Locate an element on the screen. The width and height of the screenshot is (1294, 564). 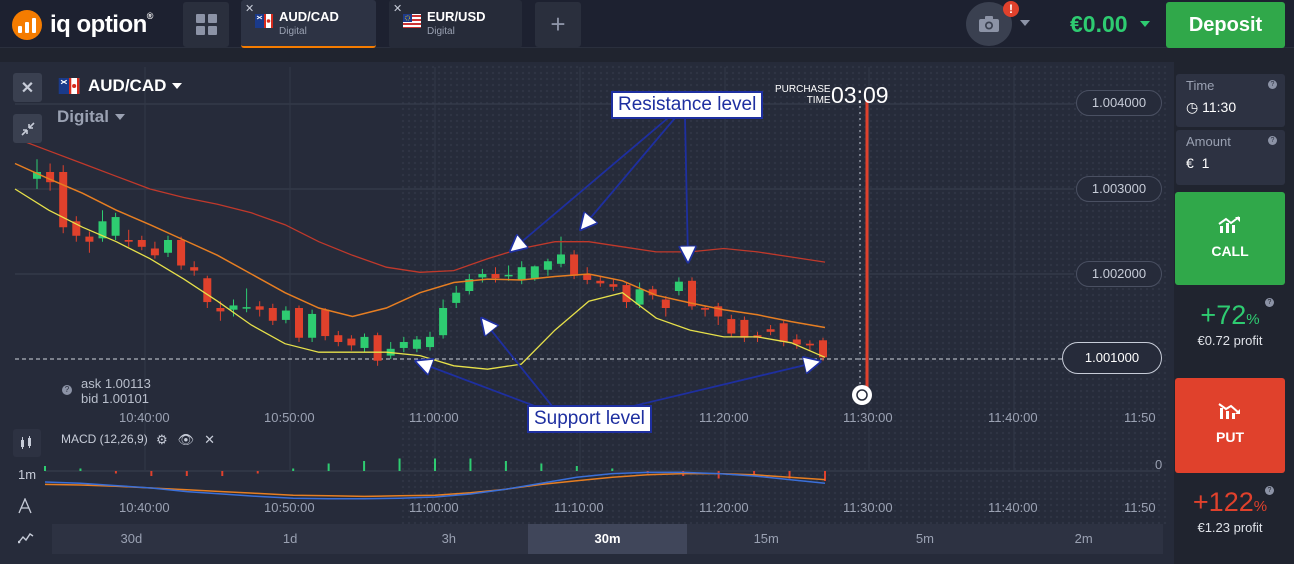
alert-badge: ! is located at coordinates (1011, 9).